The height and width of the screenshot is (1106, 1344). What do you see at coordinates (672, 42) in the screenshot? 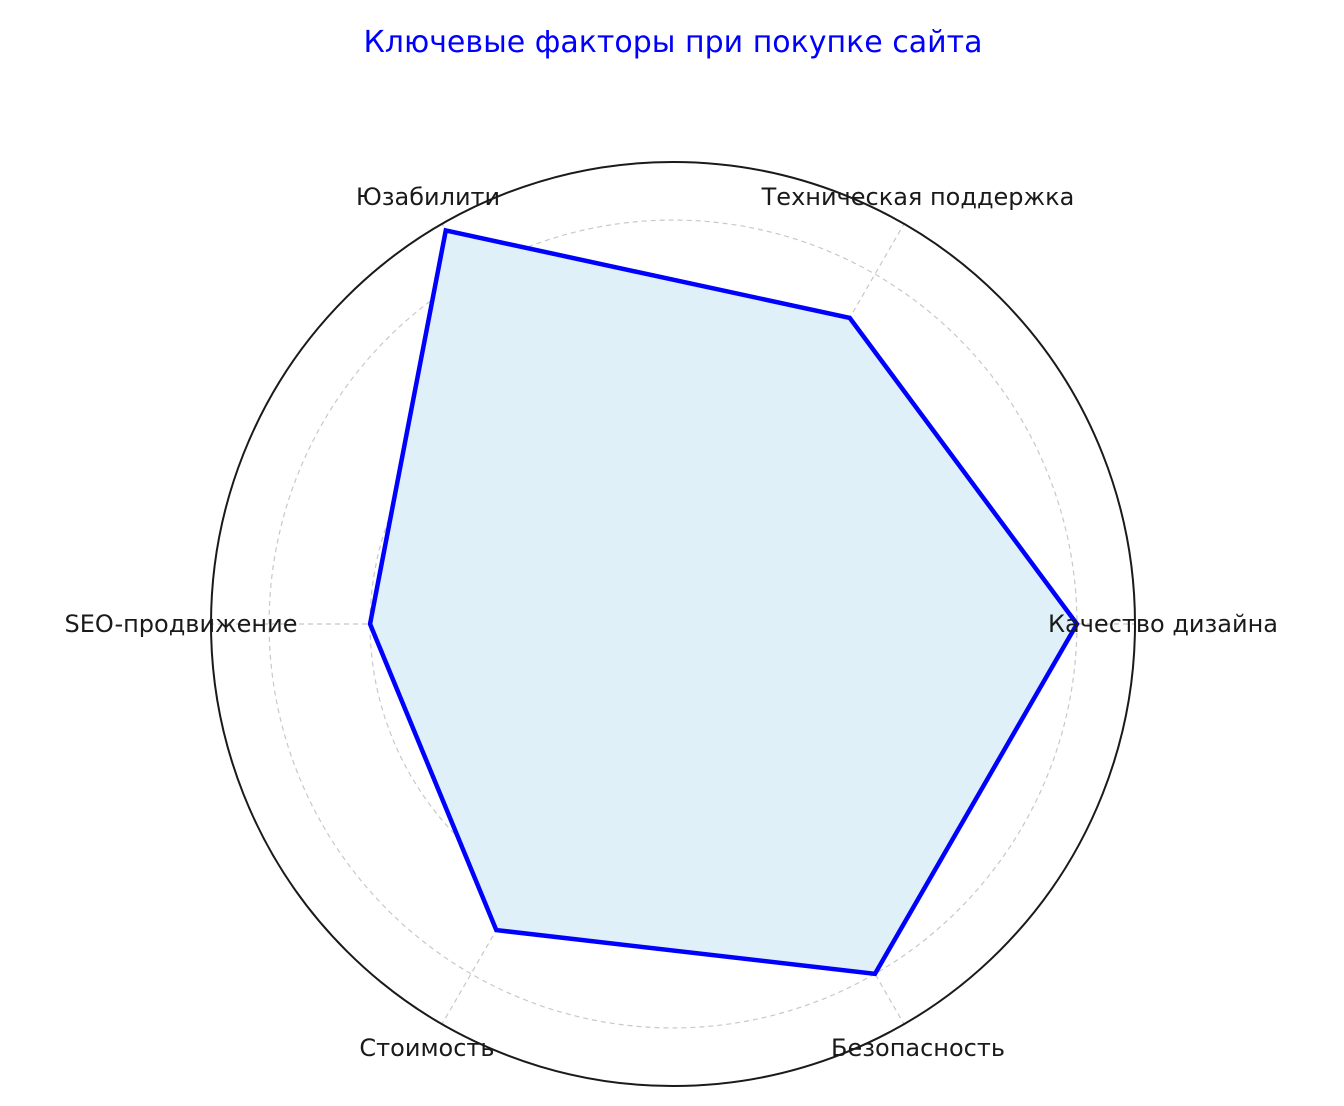
I see `chart-title: Ключевые факторы при покупке сайта` at bounding box center [672, 42].